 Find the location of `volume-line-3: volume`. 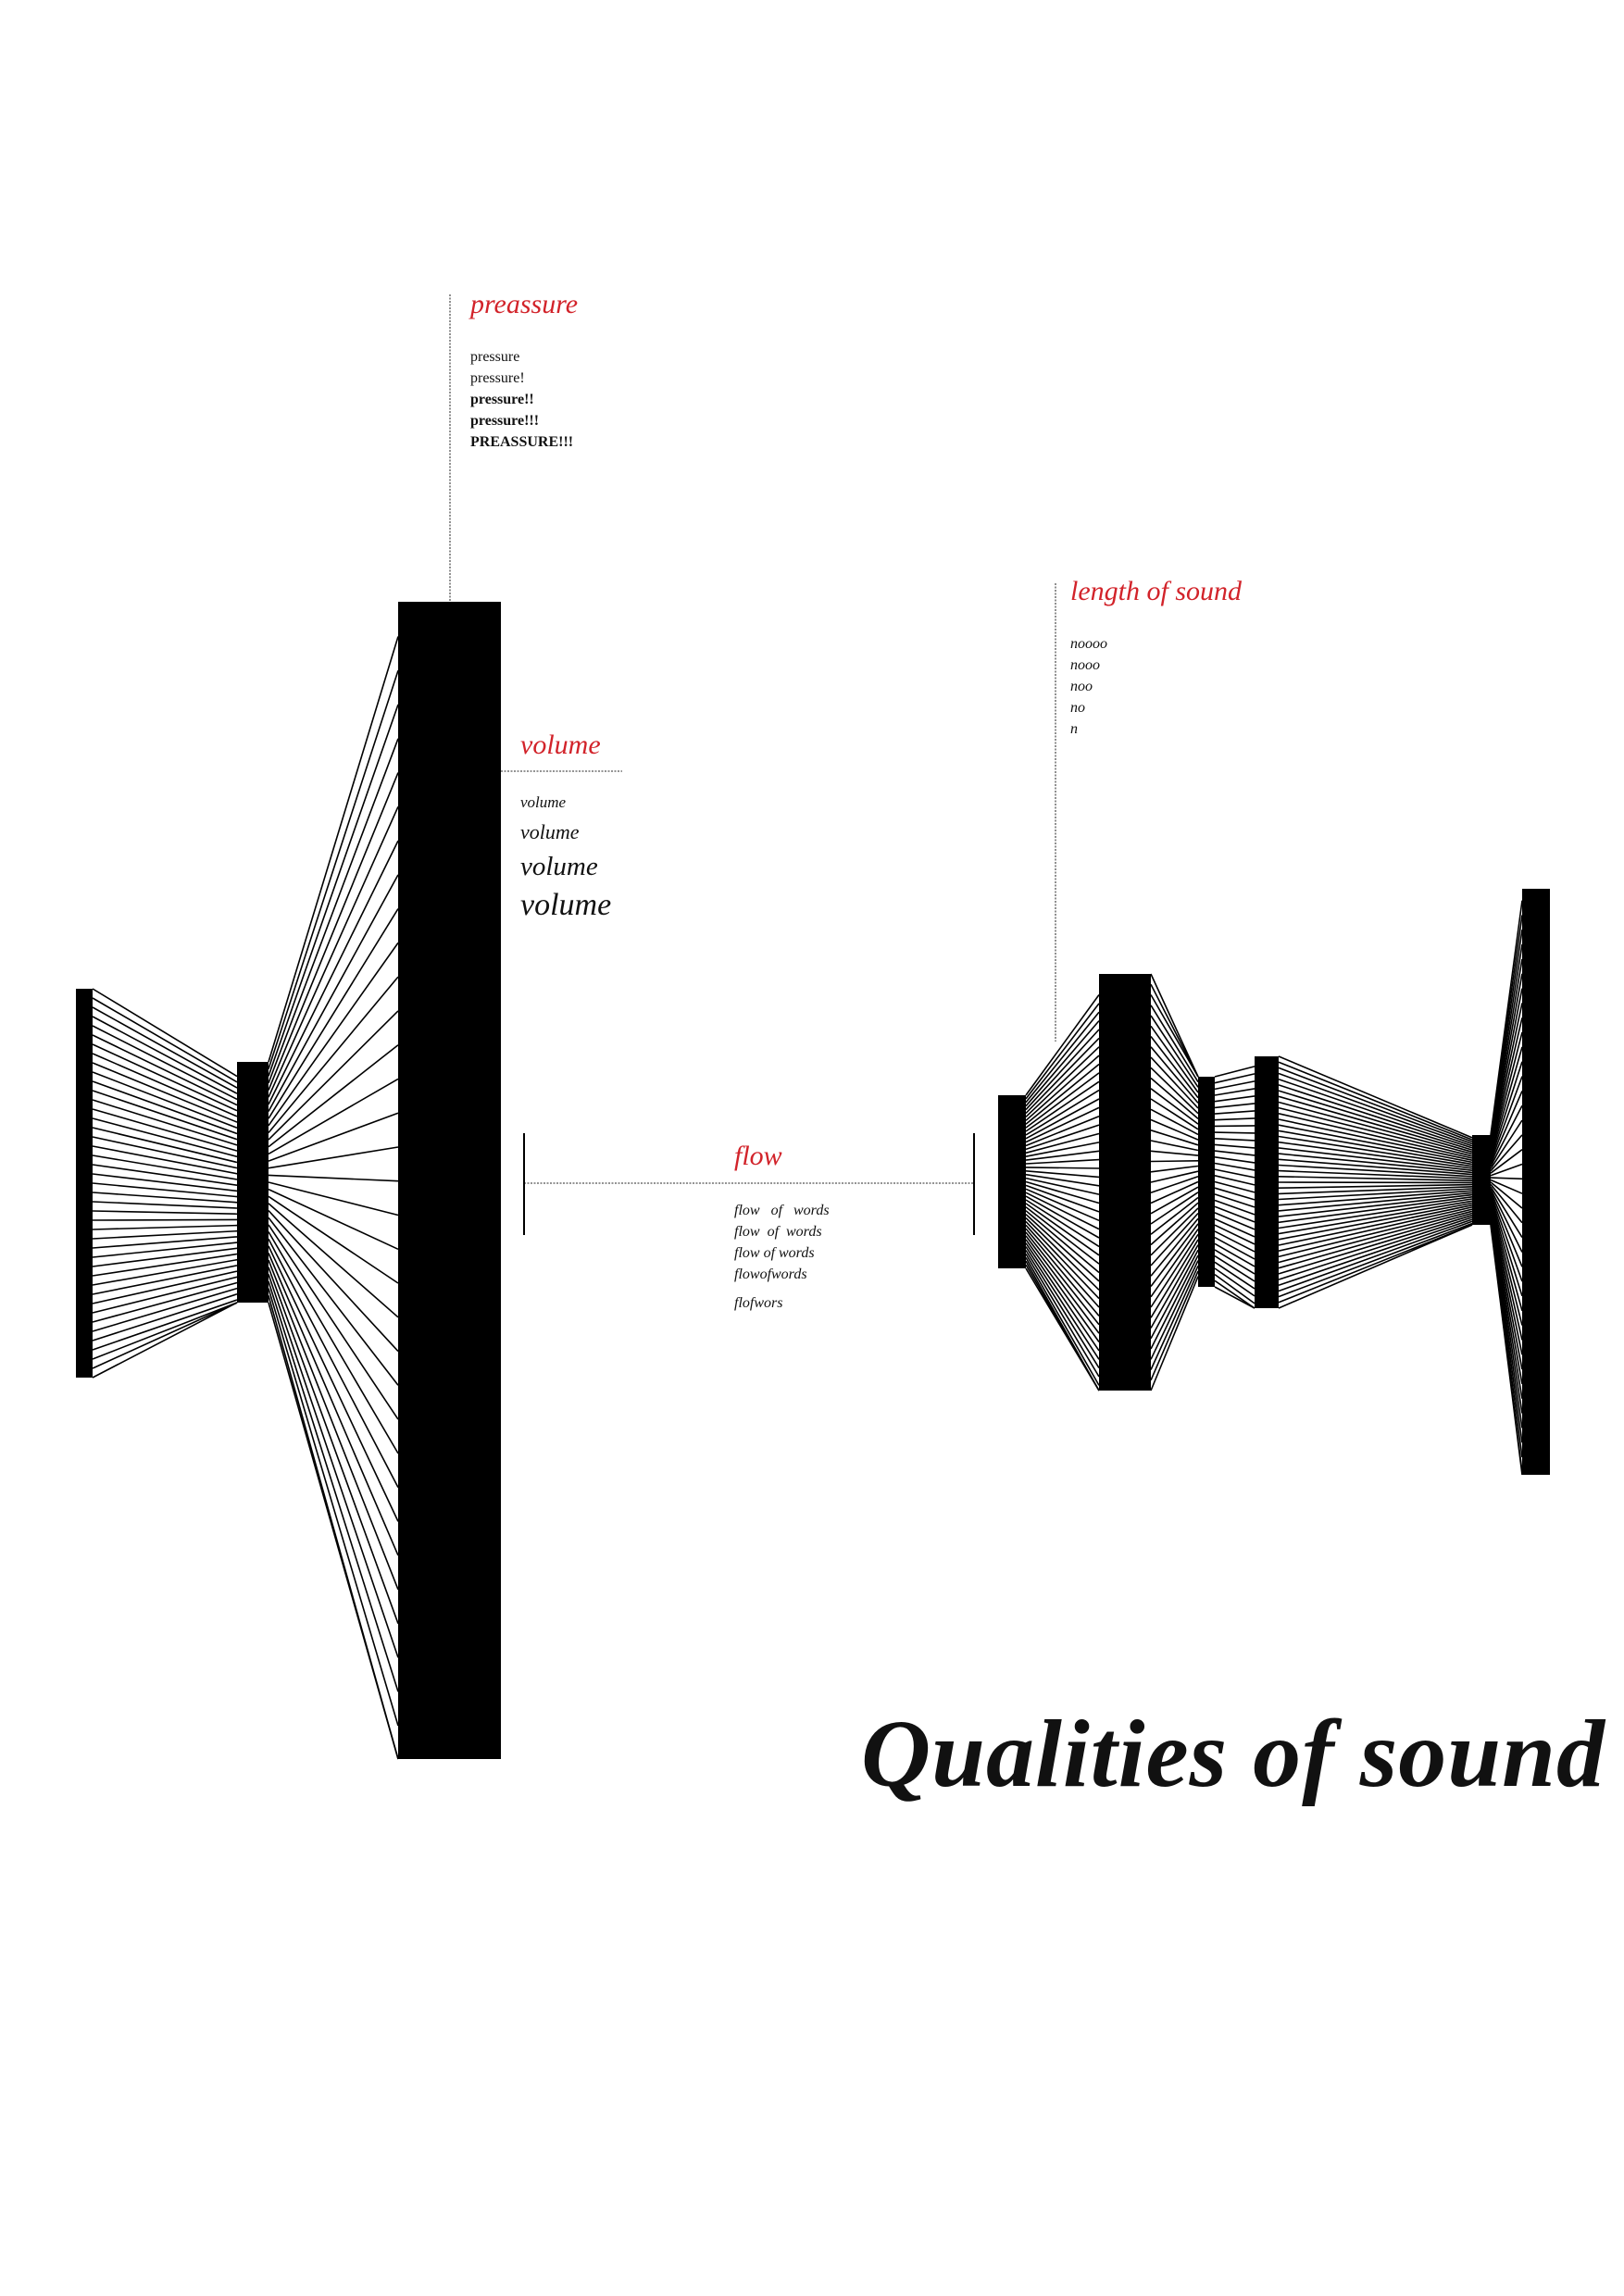

volume-line-3: volume is located at coordinates (559, 866).